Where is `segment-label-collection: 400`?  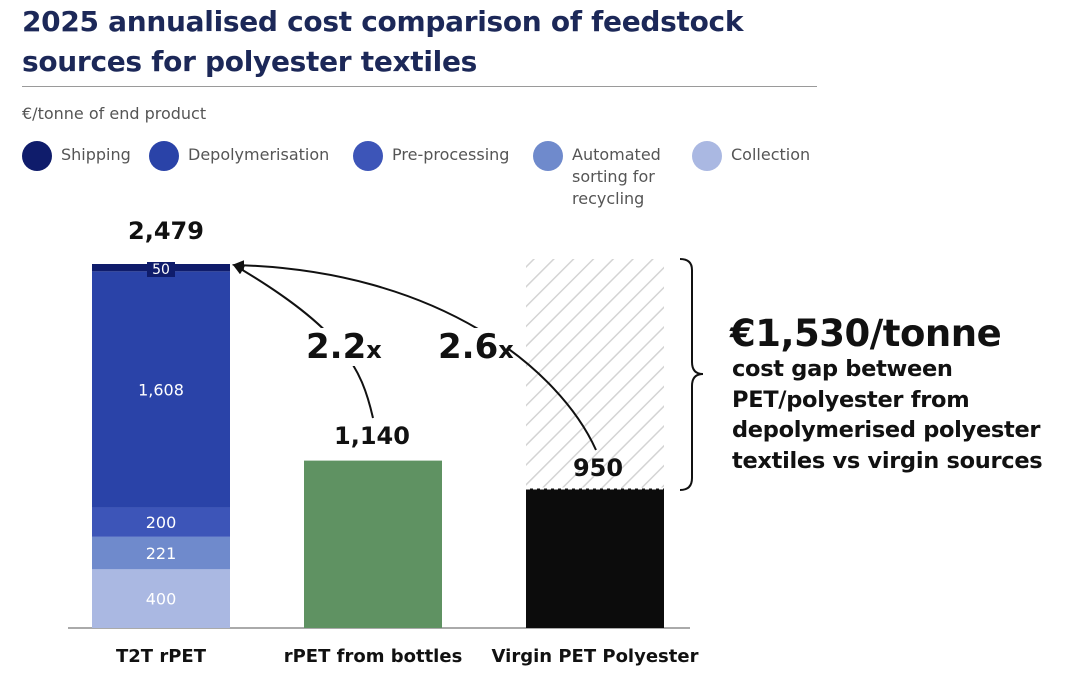 segment-label-collection: 400 is located at coordinates (161, 599).